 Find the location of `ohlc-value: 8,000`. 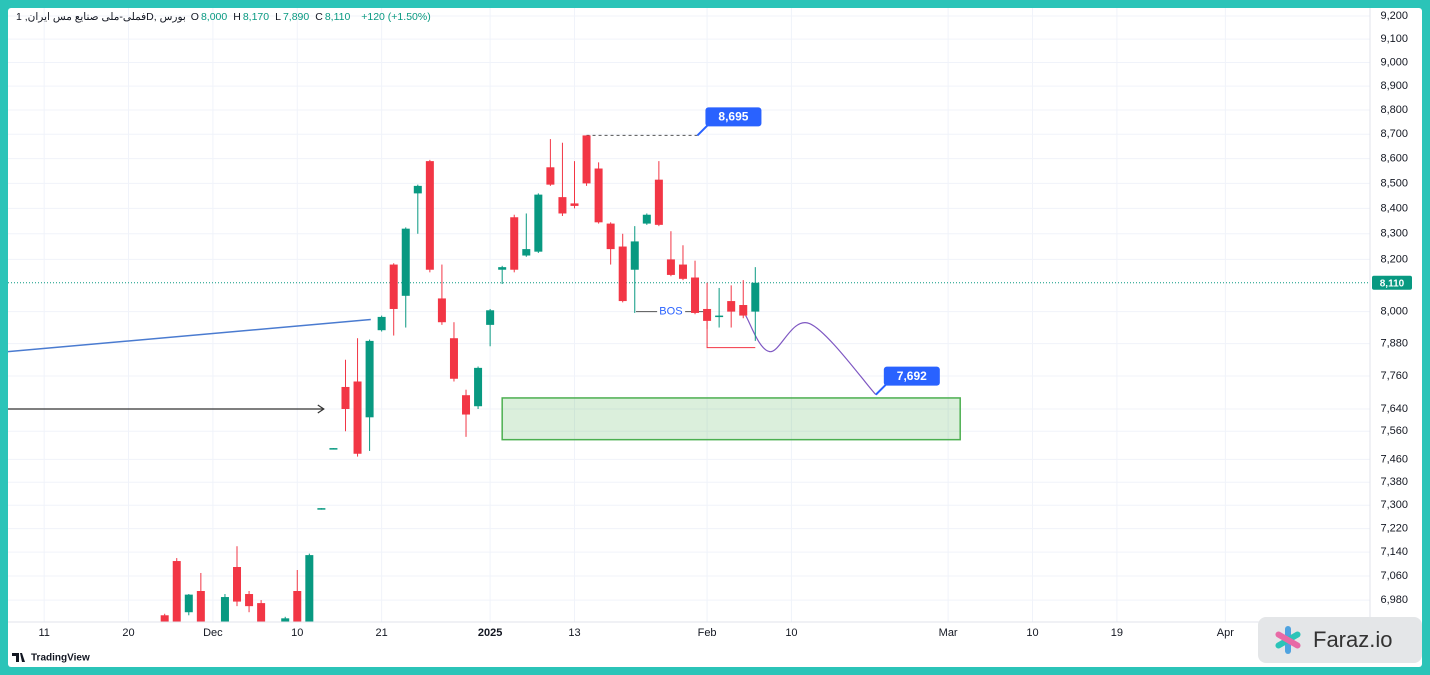

ohlc-value: 8,000 is located at coordinates (214, 17).